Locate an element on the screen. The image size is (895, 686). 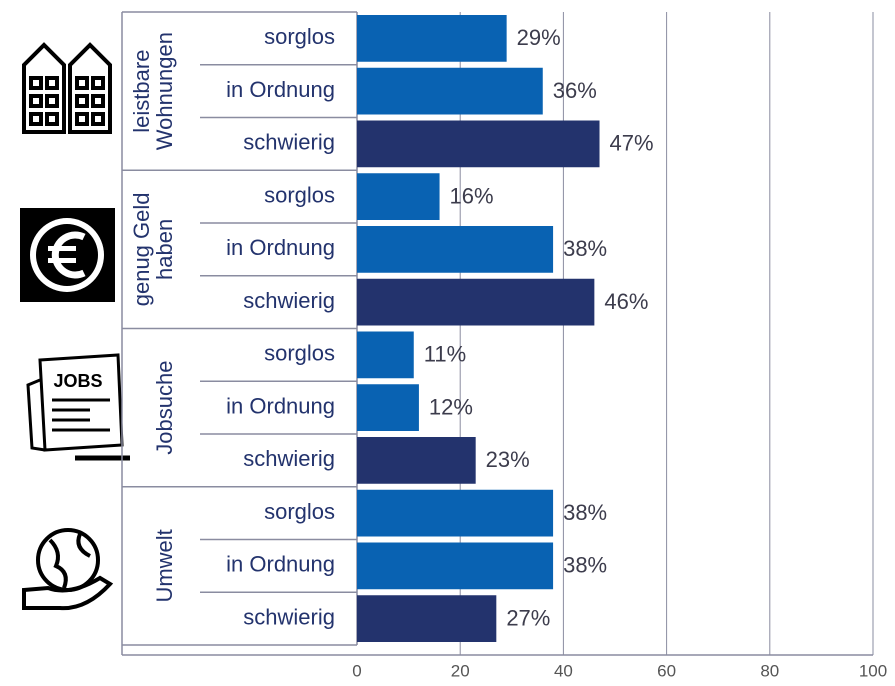
value-label: 36% is located at coordinates (575, 90).